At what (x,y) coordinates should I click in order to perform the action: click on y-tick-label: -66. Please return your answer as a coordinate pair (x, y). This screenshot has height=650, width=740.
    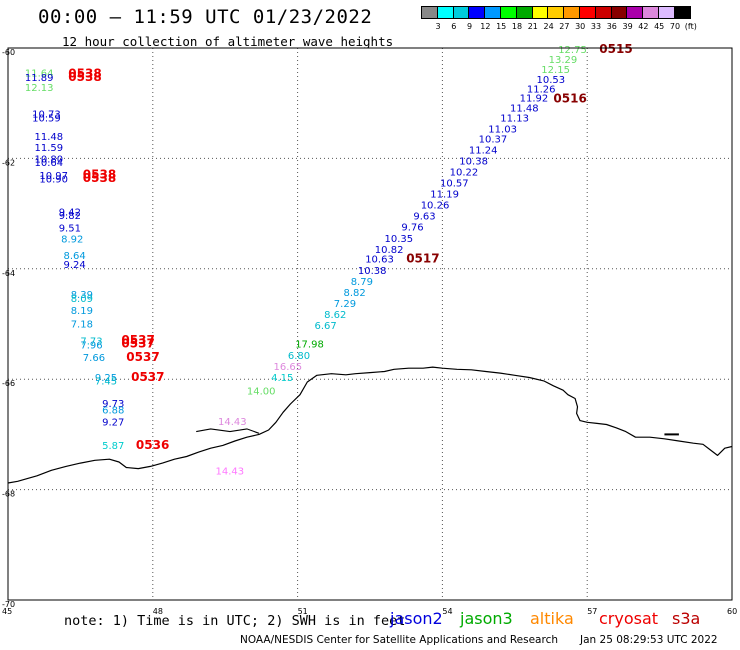
    Looking at the image, I should click on (8, 383).